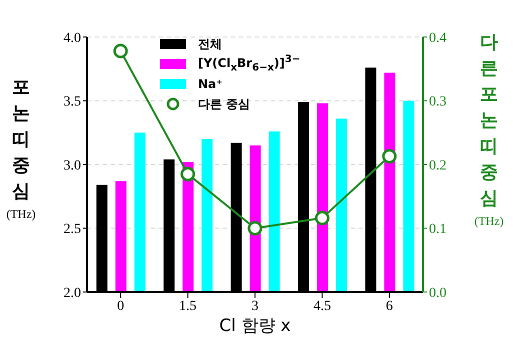  I want to click on y-tick-label: 2.0, so click(72, 293).